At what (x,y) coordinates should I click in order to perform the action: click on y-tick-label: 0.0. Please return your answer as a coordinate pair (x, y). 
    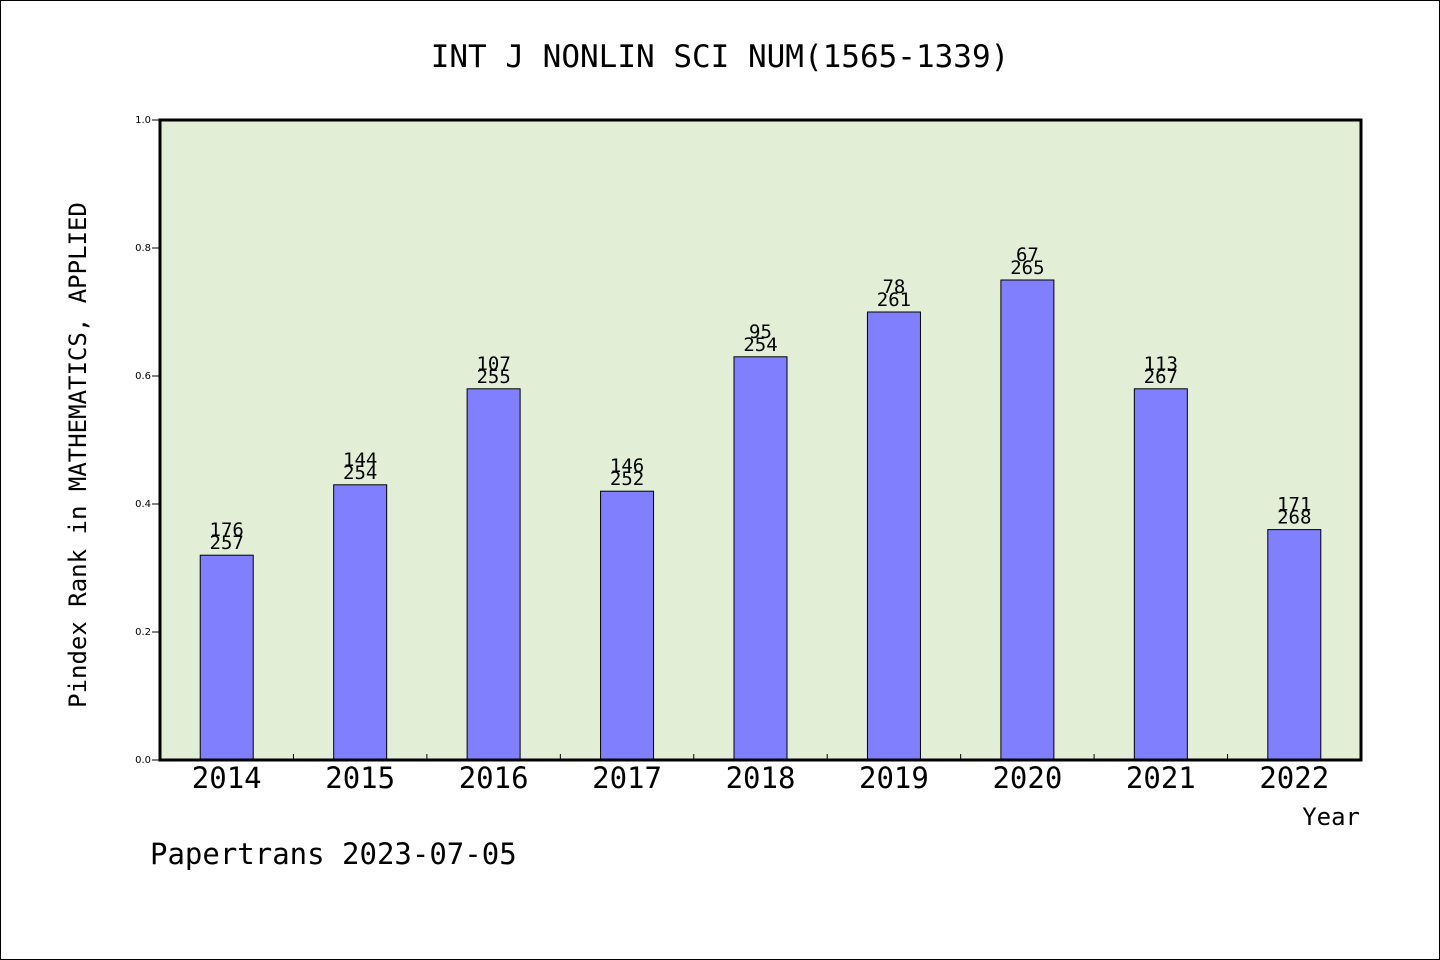
    Looking at the image, I should click on (143, 760).